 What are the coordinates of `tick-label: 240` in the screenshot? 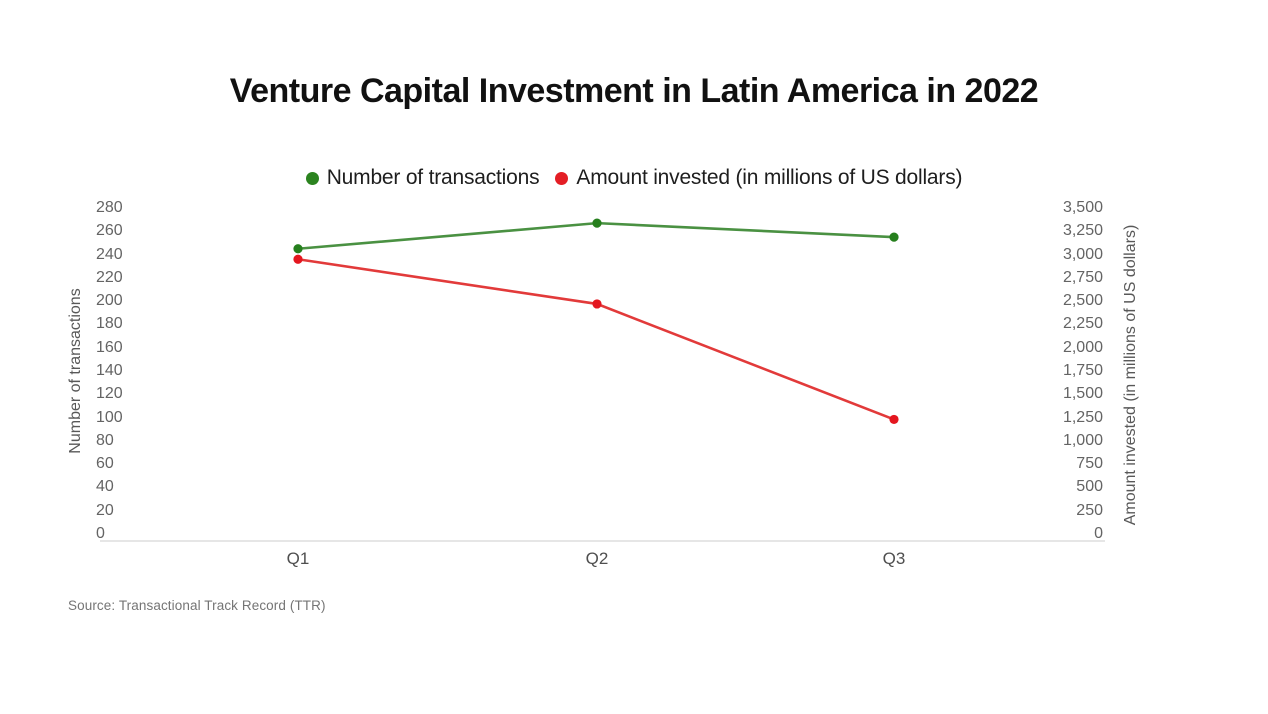 It's located at (109, 254).